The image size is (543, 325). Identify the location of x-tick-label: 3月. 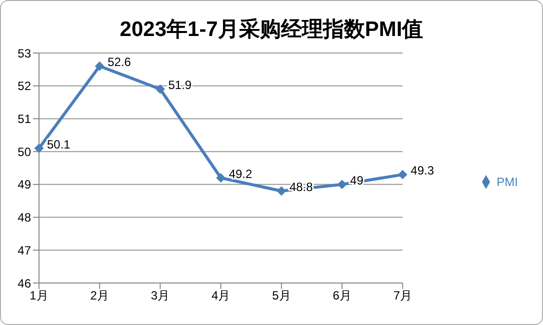
(160, 295).